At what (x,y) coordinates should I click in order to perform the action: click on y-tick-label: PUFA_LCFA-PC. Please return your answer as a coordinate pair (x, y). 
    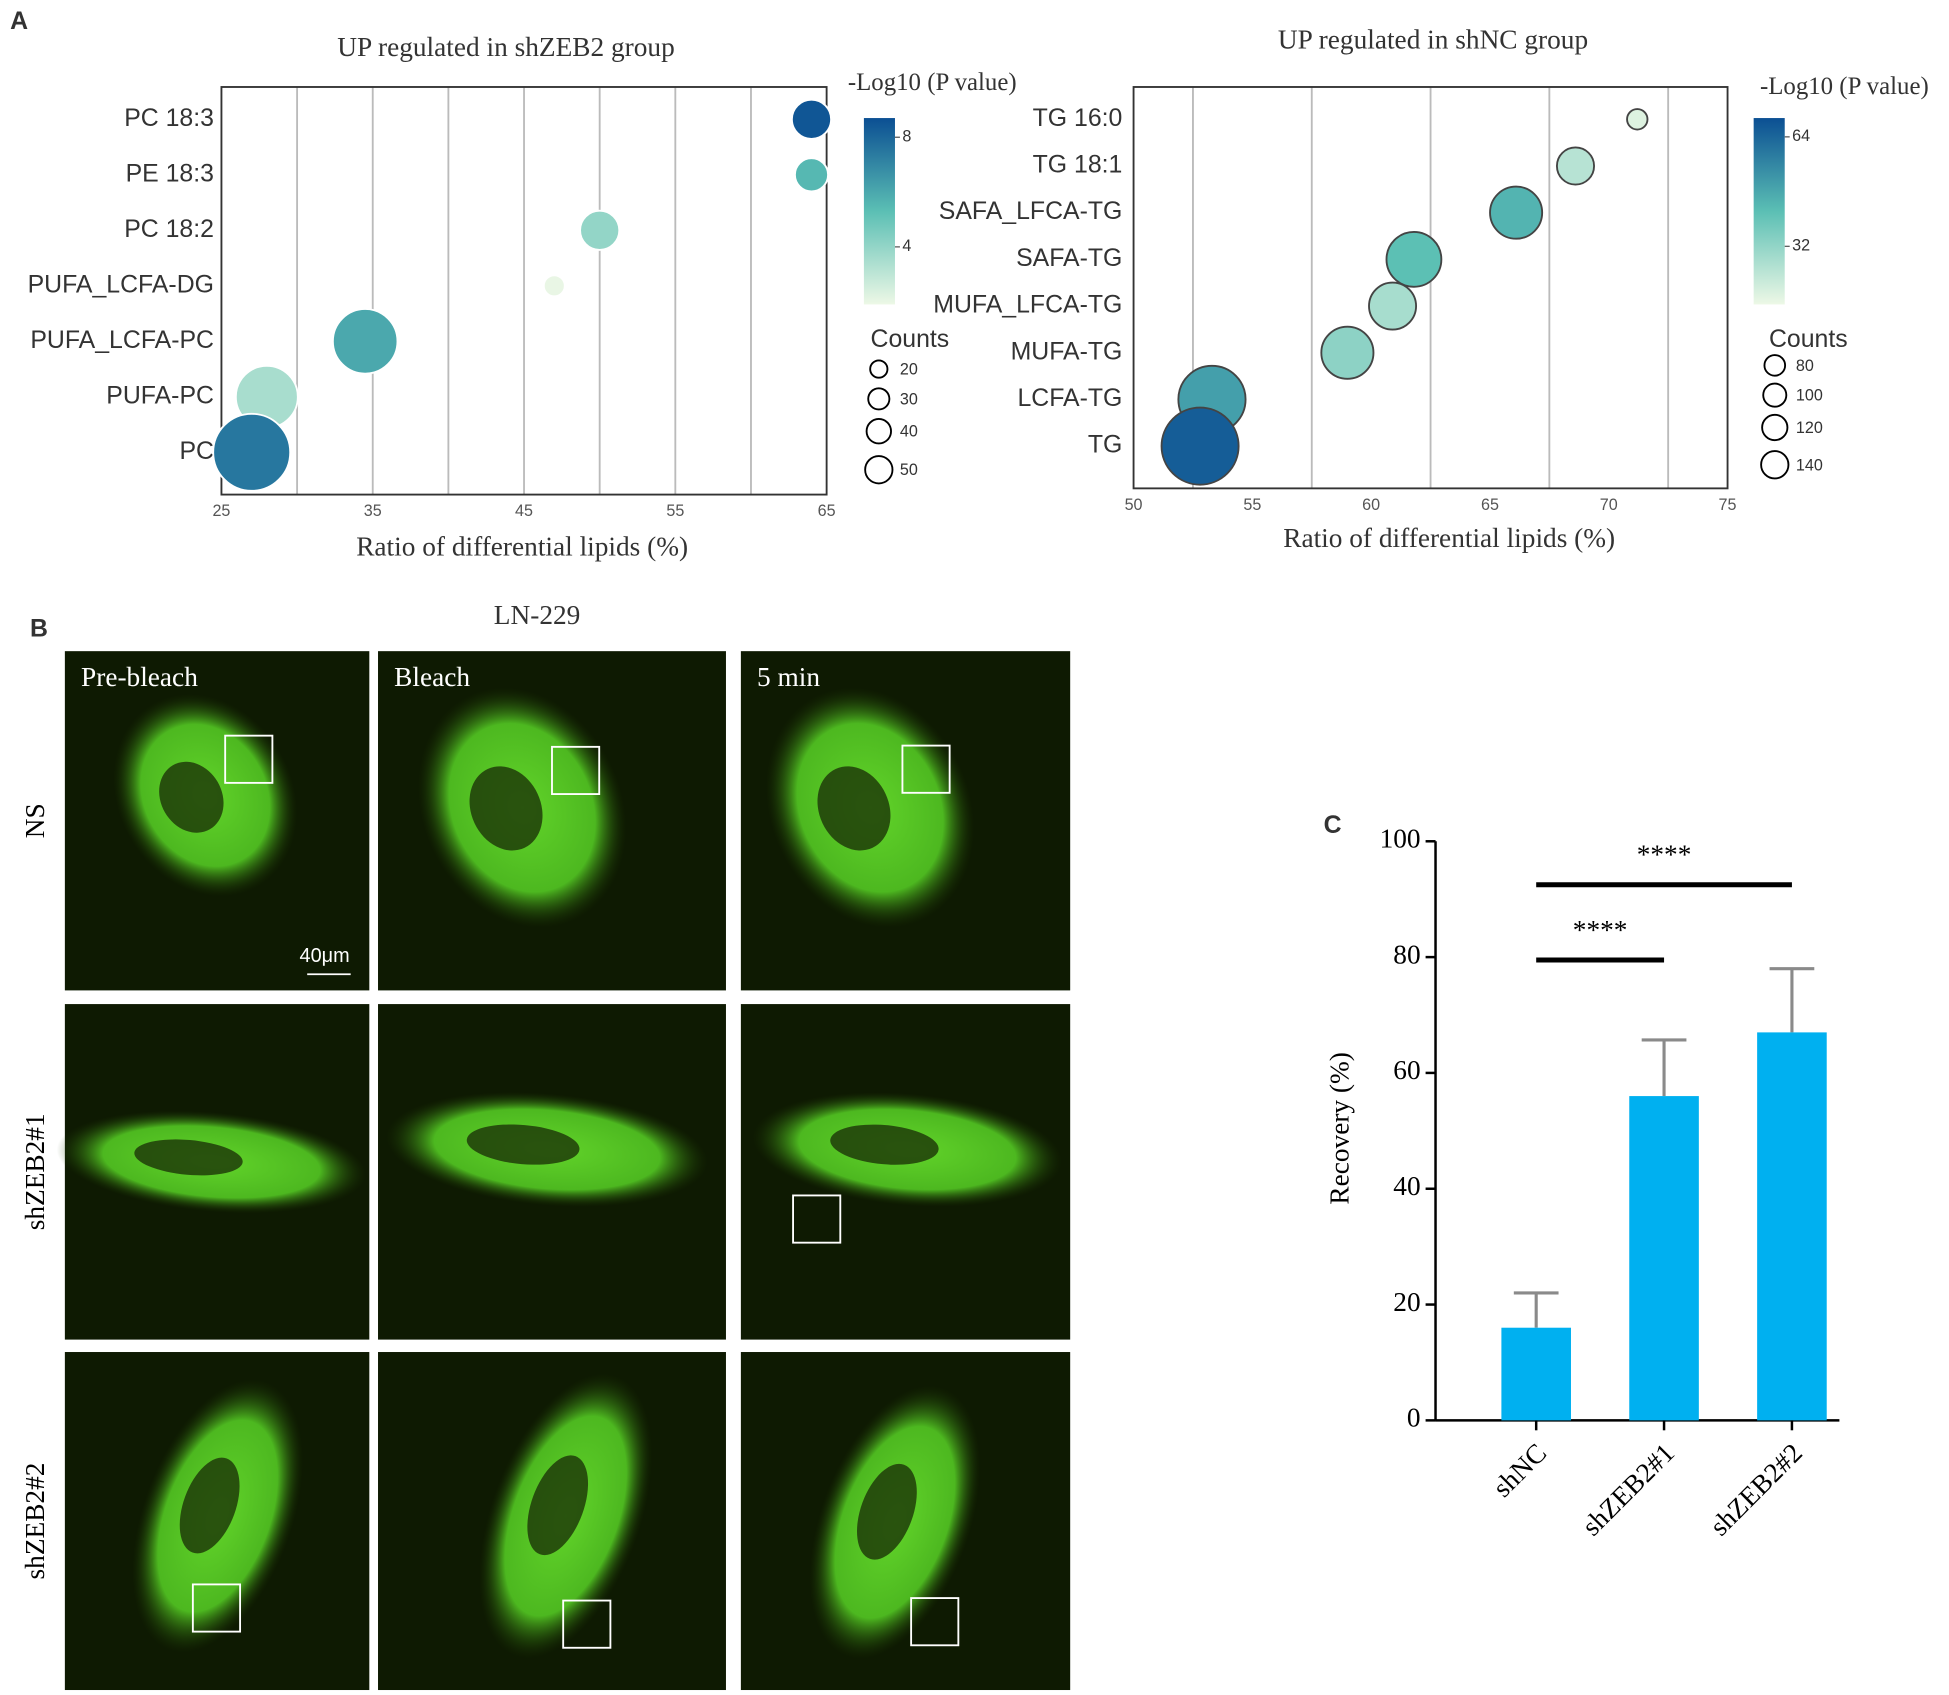
    Looking at the image, I should click on (122, 340).